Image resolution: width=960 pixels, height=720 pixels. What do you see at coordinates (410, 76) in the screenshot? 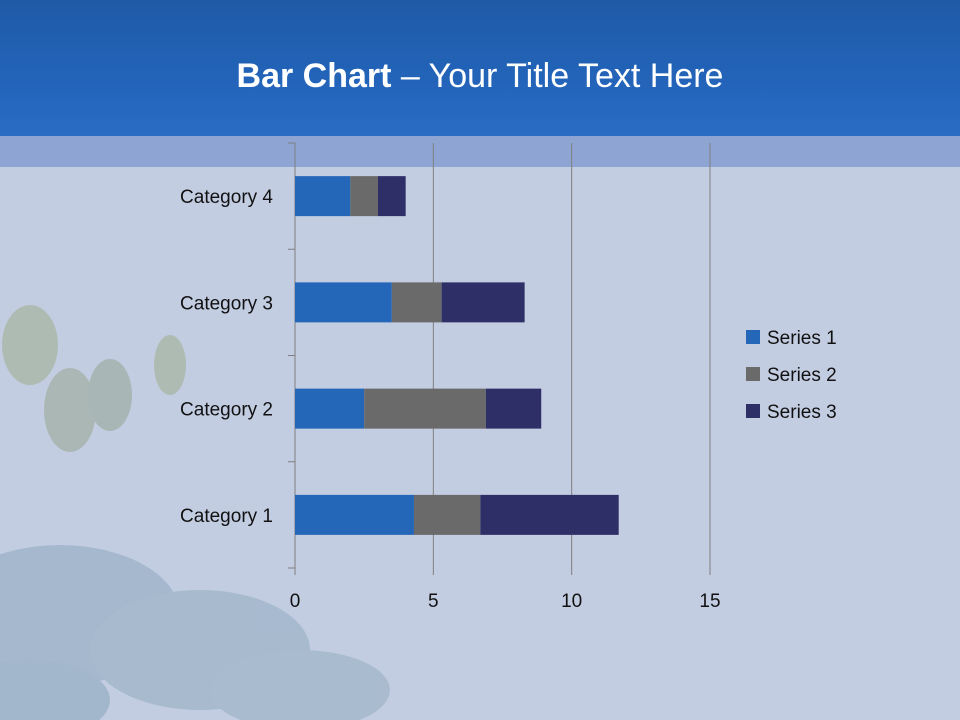
I see `slide-title-dash: –` at bounding box center [410, 76].